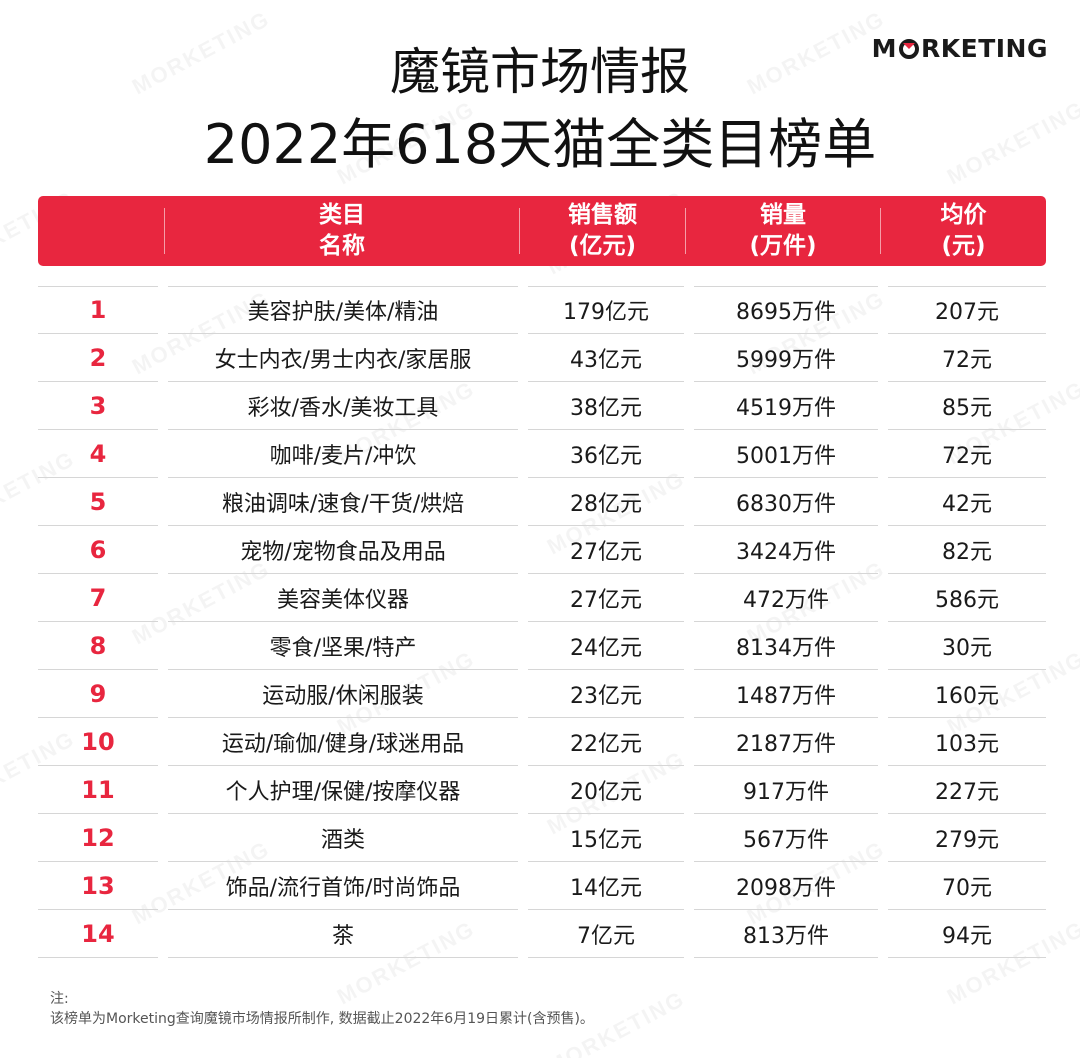  I want to click on logo-letters-rest: RKETING, so click(984, 48).